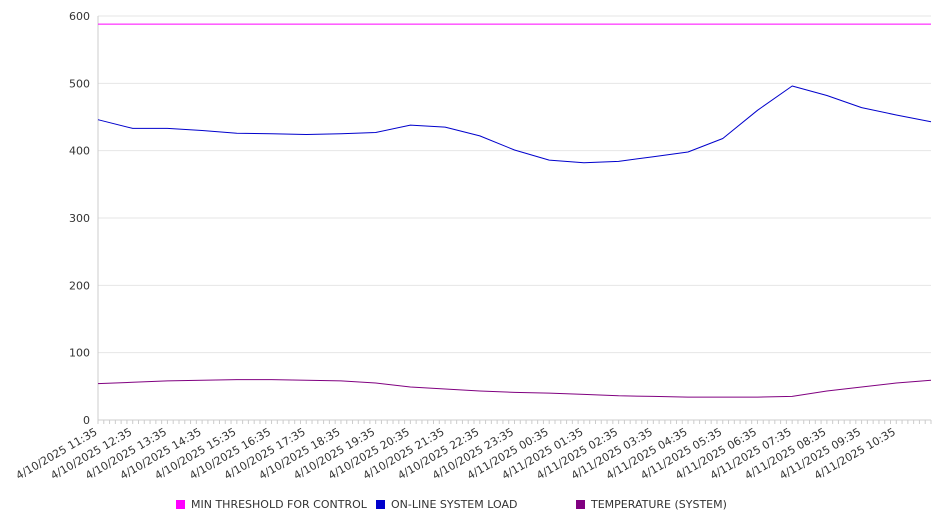 The image size is (946, 526). What do you see at coordinates (79, 151) in the screenshot?
I see `y-tick-label: 400` at bounding box center [79, 151].